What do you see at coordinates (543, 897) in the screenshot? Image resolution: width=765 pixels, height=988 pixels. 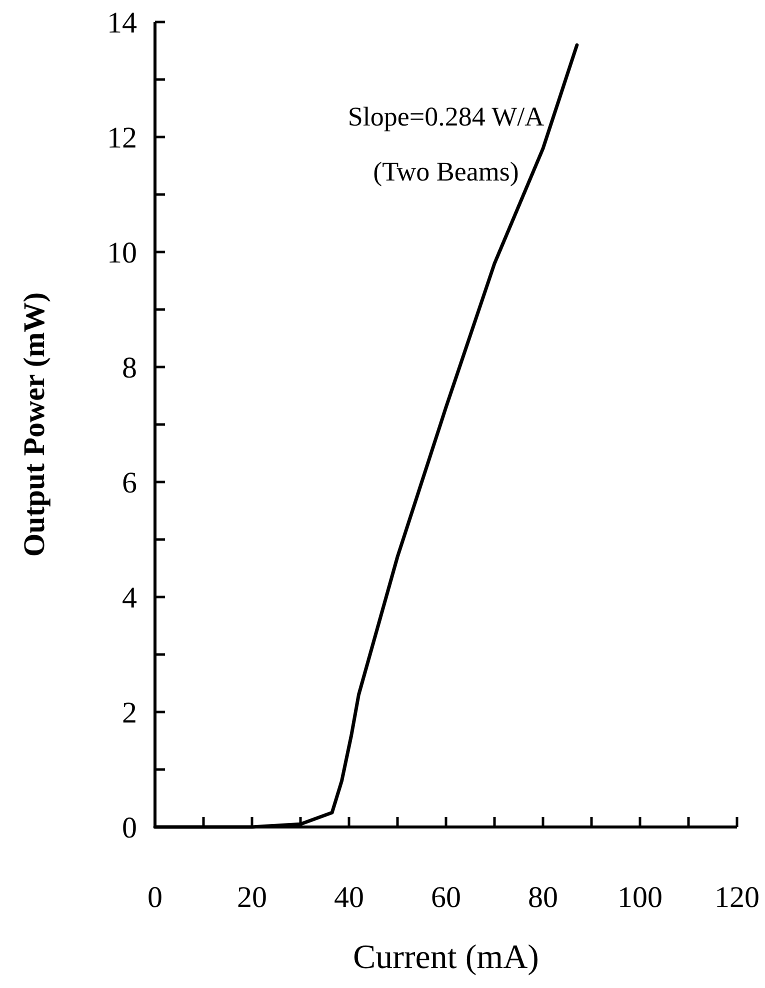 I see `x-tick-label: 80` at bounding box center [543, 897].